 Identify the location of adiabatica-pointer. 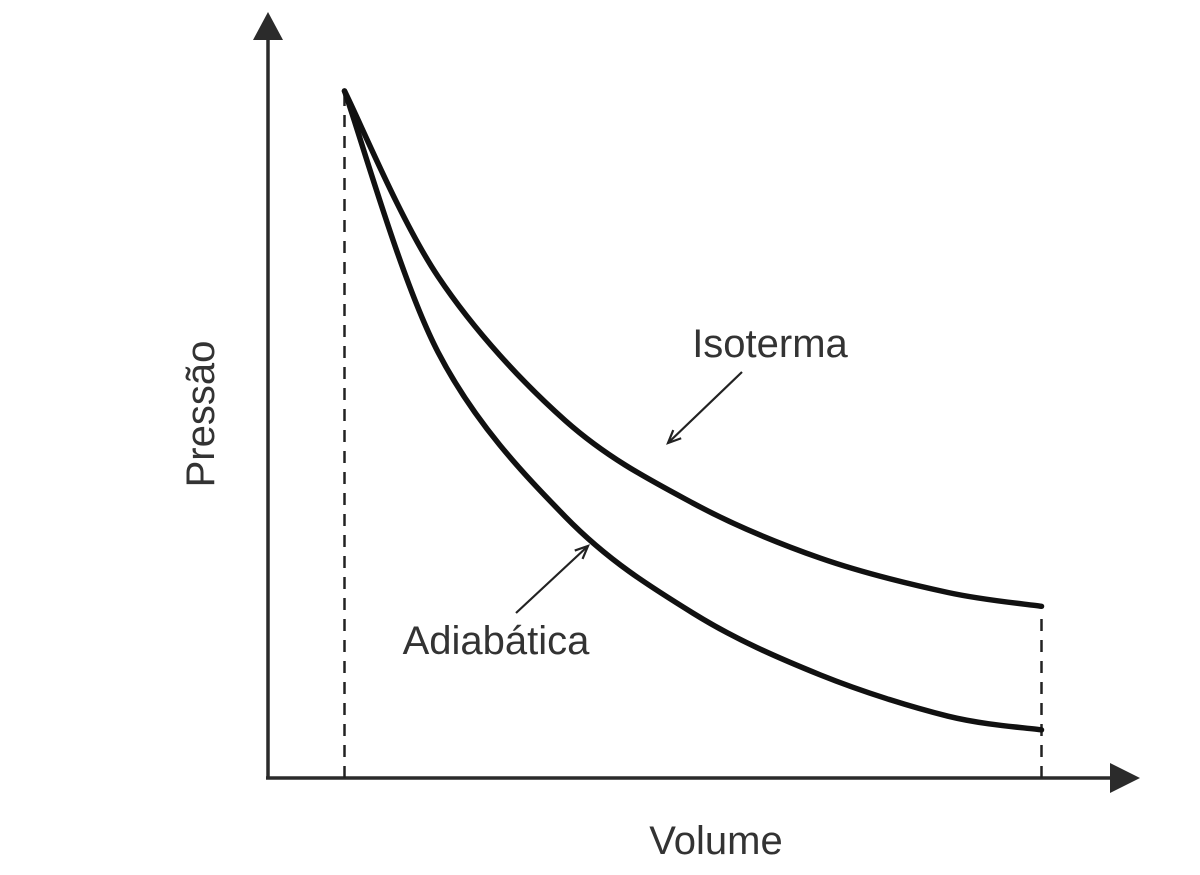
(552, 579).